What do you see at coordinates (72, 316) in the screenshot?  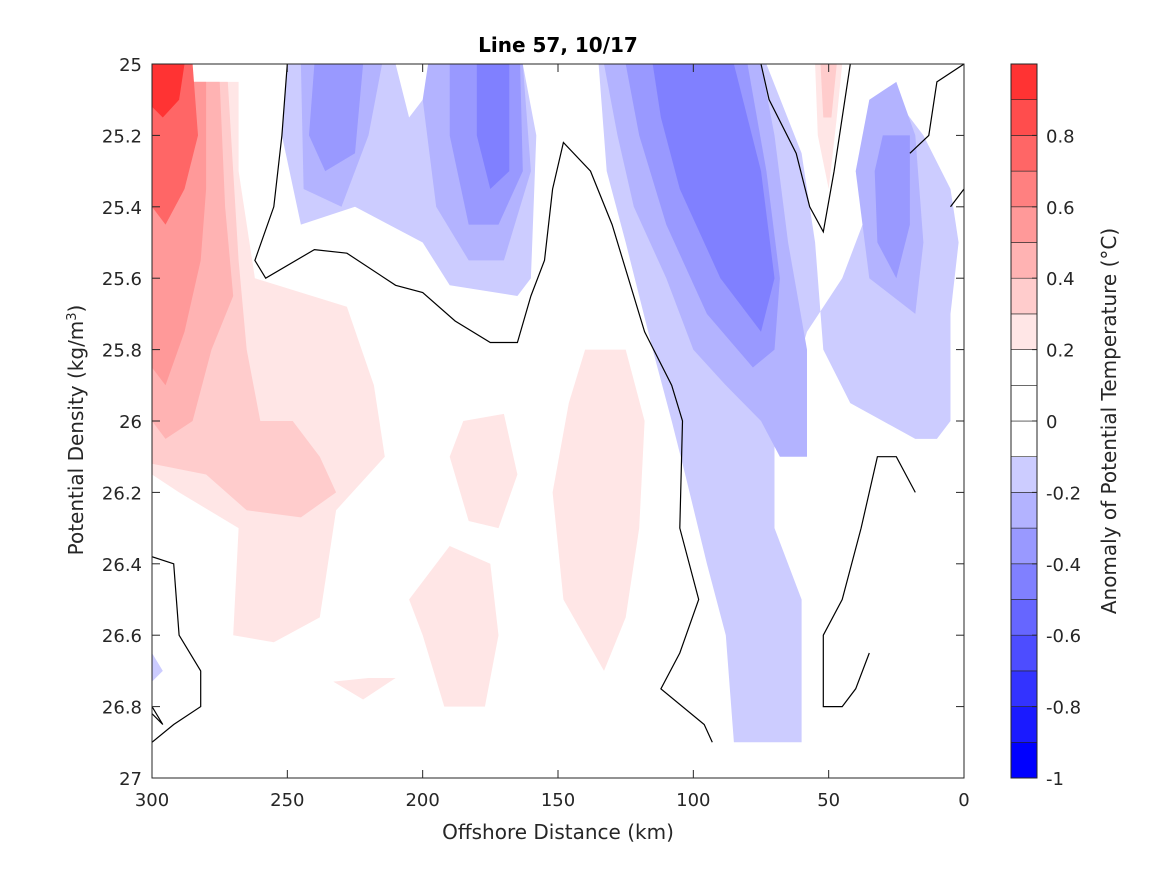 I see `y-axis-label-superscript: 3` at bounding box center [72, 316].